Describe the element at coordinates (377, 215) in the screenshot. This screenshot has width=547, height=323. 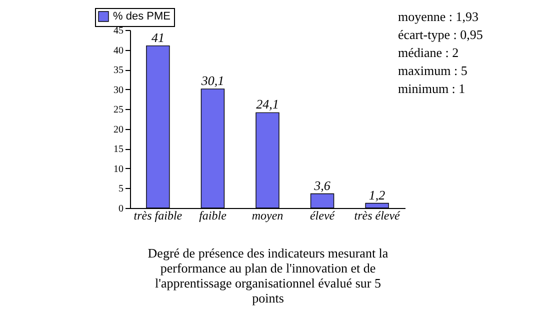
I see `x-tick-label: très élevé` at that location.